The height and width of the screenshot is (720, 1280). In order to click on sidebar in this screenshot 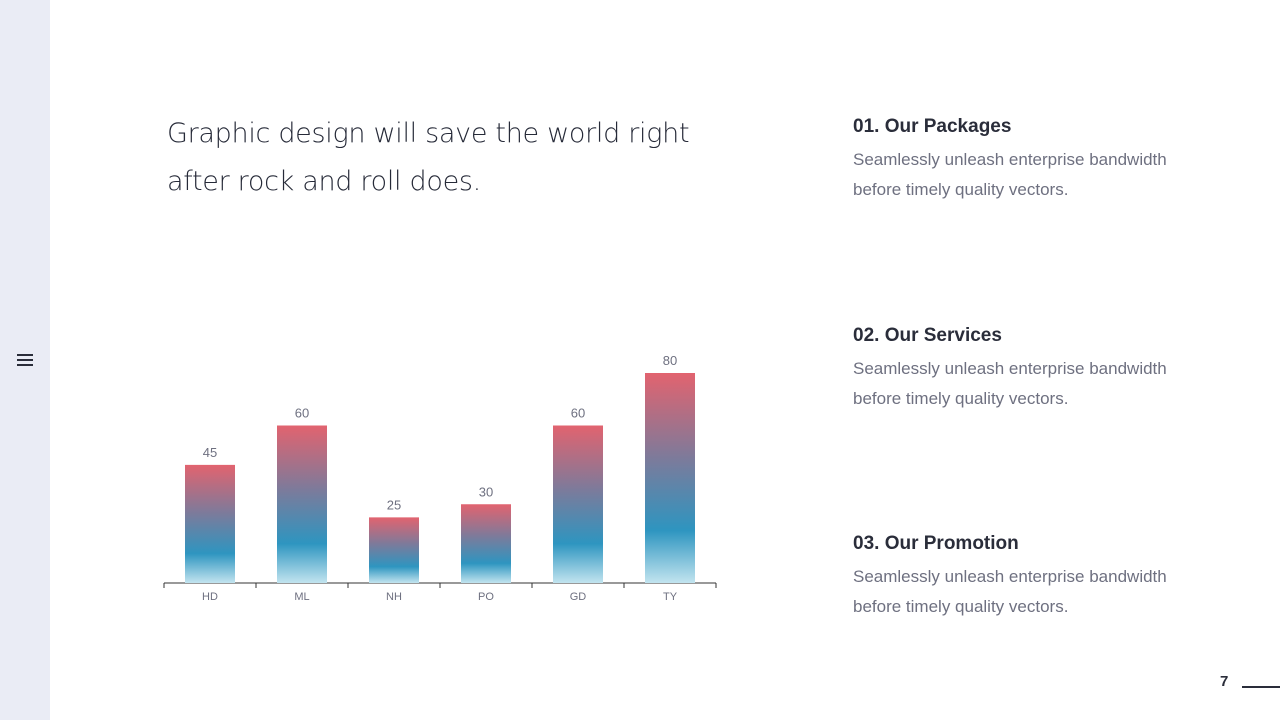, I will do `click(25, 360)`.